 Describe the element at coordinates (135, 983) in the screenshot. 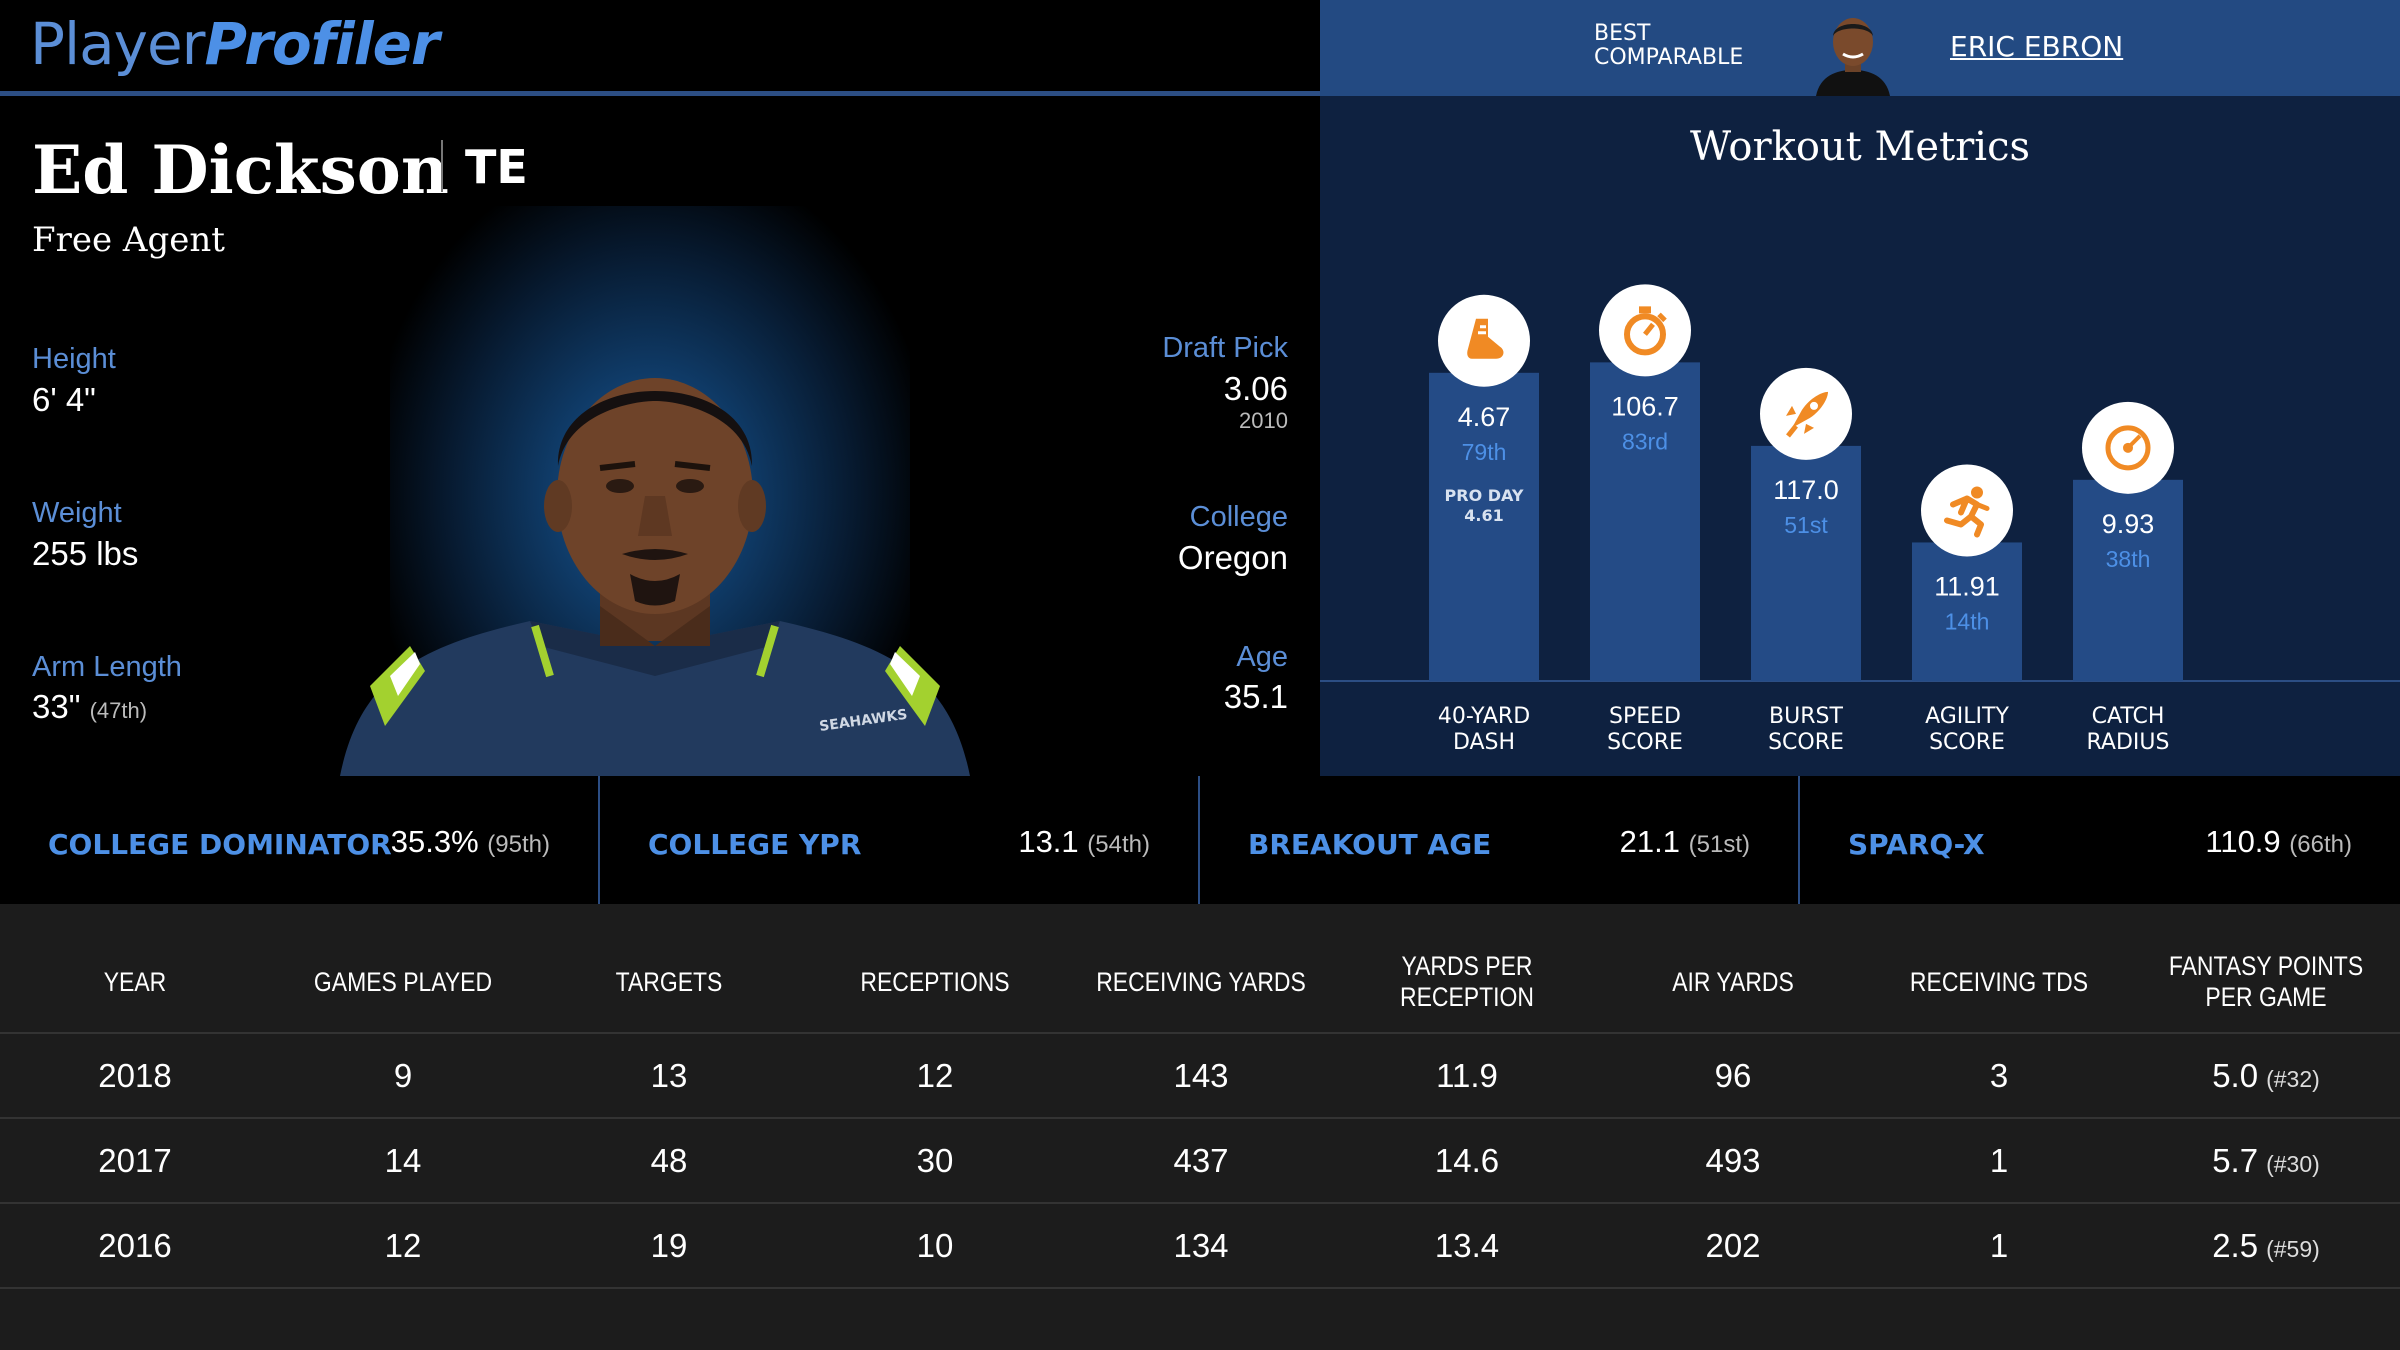

I see `col-header-year: YEAR` at that location.